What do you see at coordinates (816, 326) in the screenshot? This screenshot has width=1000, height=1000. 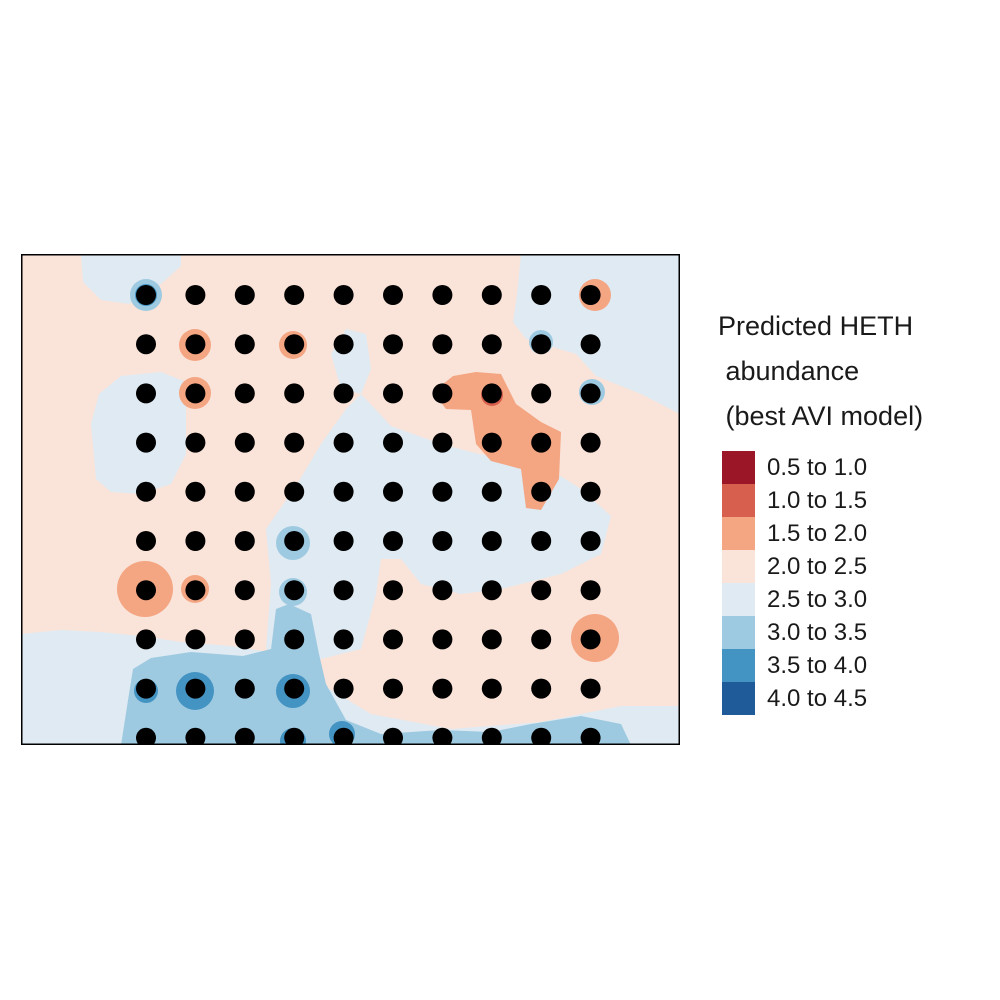 I see `legend-title-line: Predicted HETH` at bounding box center [816, 326].